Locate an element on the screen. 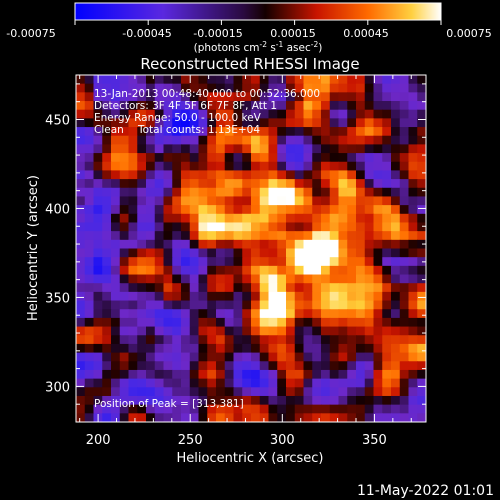  x-axis-tick-labels: 200 250 300 350 is located at coordinates (236, 440).